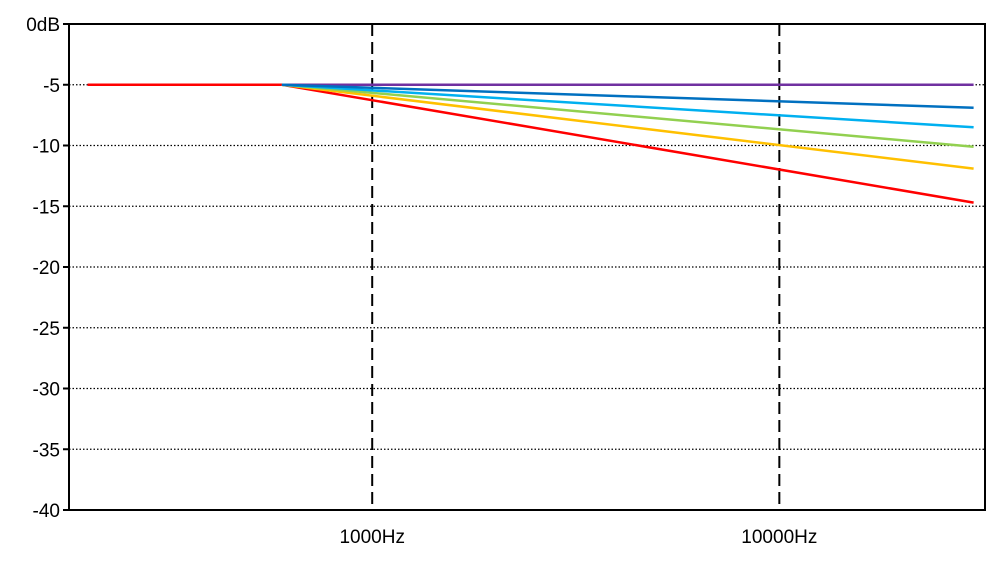 This screenshot has width=987, height=564. I want to click on x-tick-label: 10000Hz, so click(779, 537).